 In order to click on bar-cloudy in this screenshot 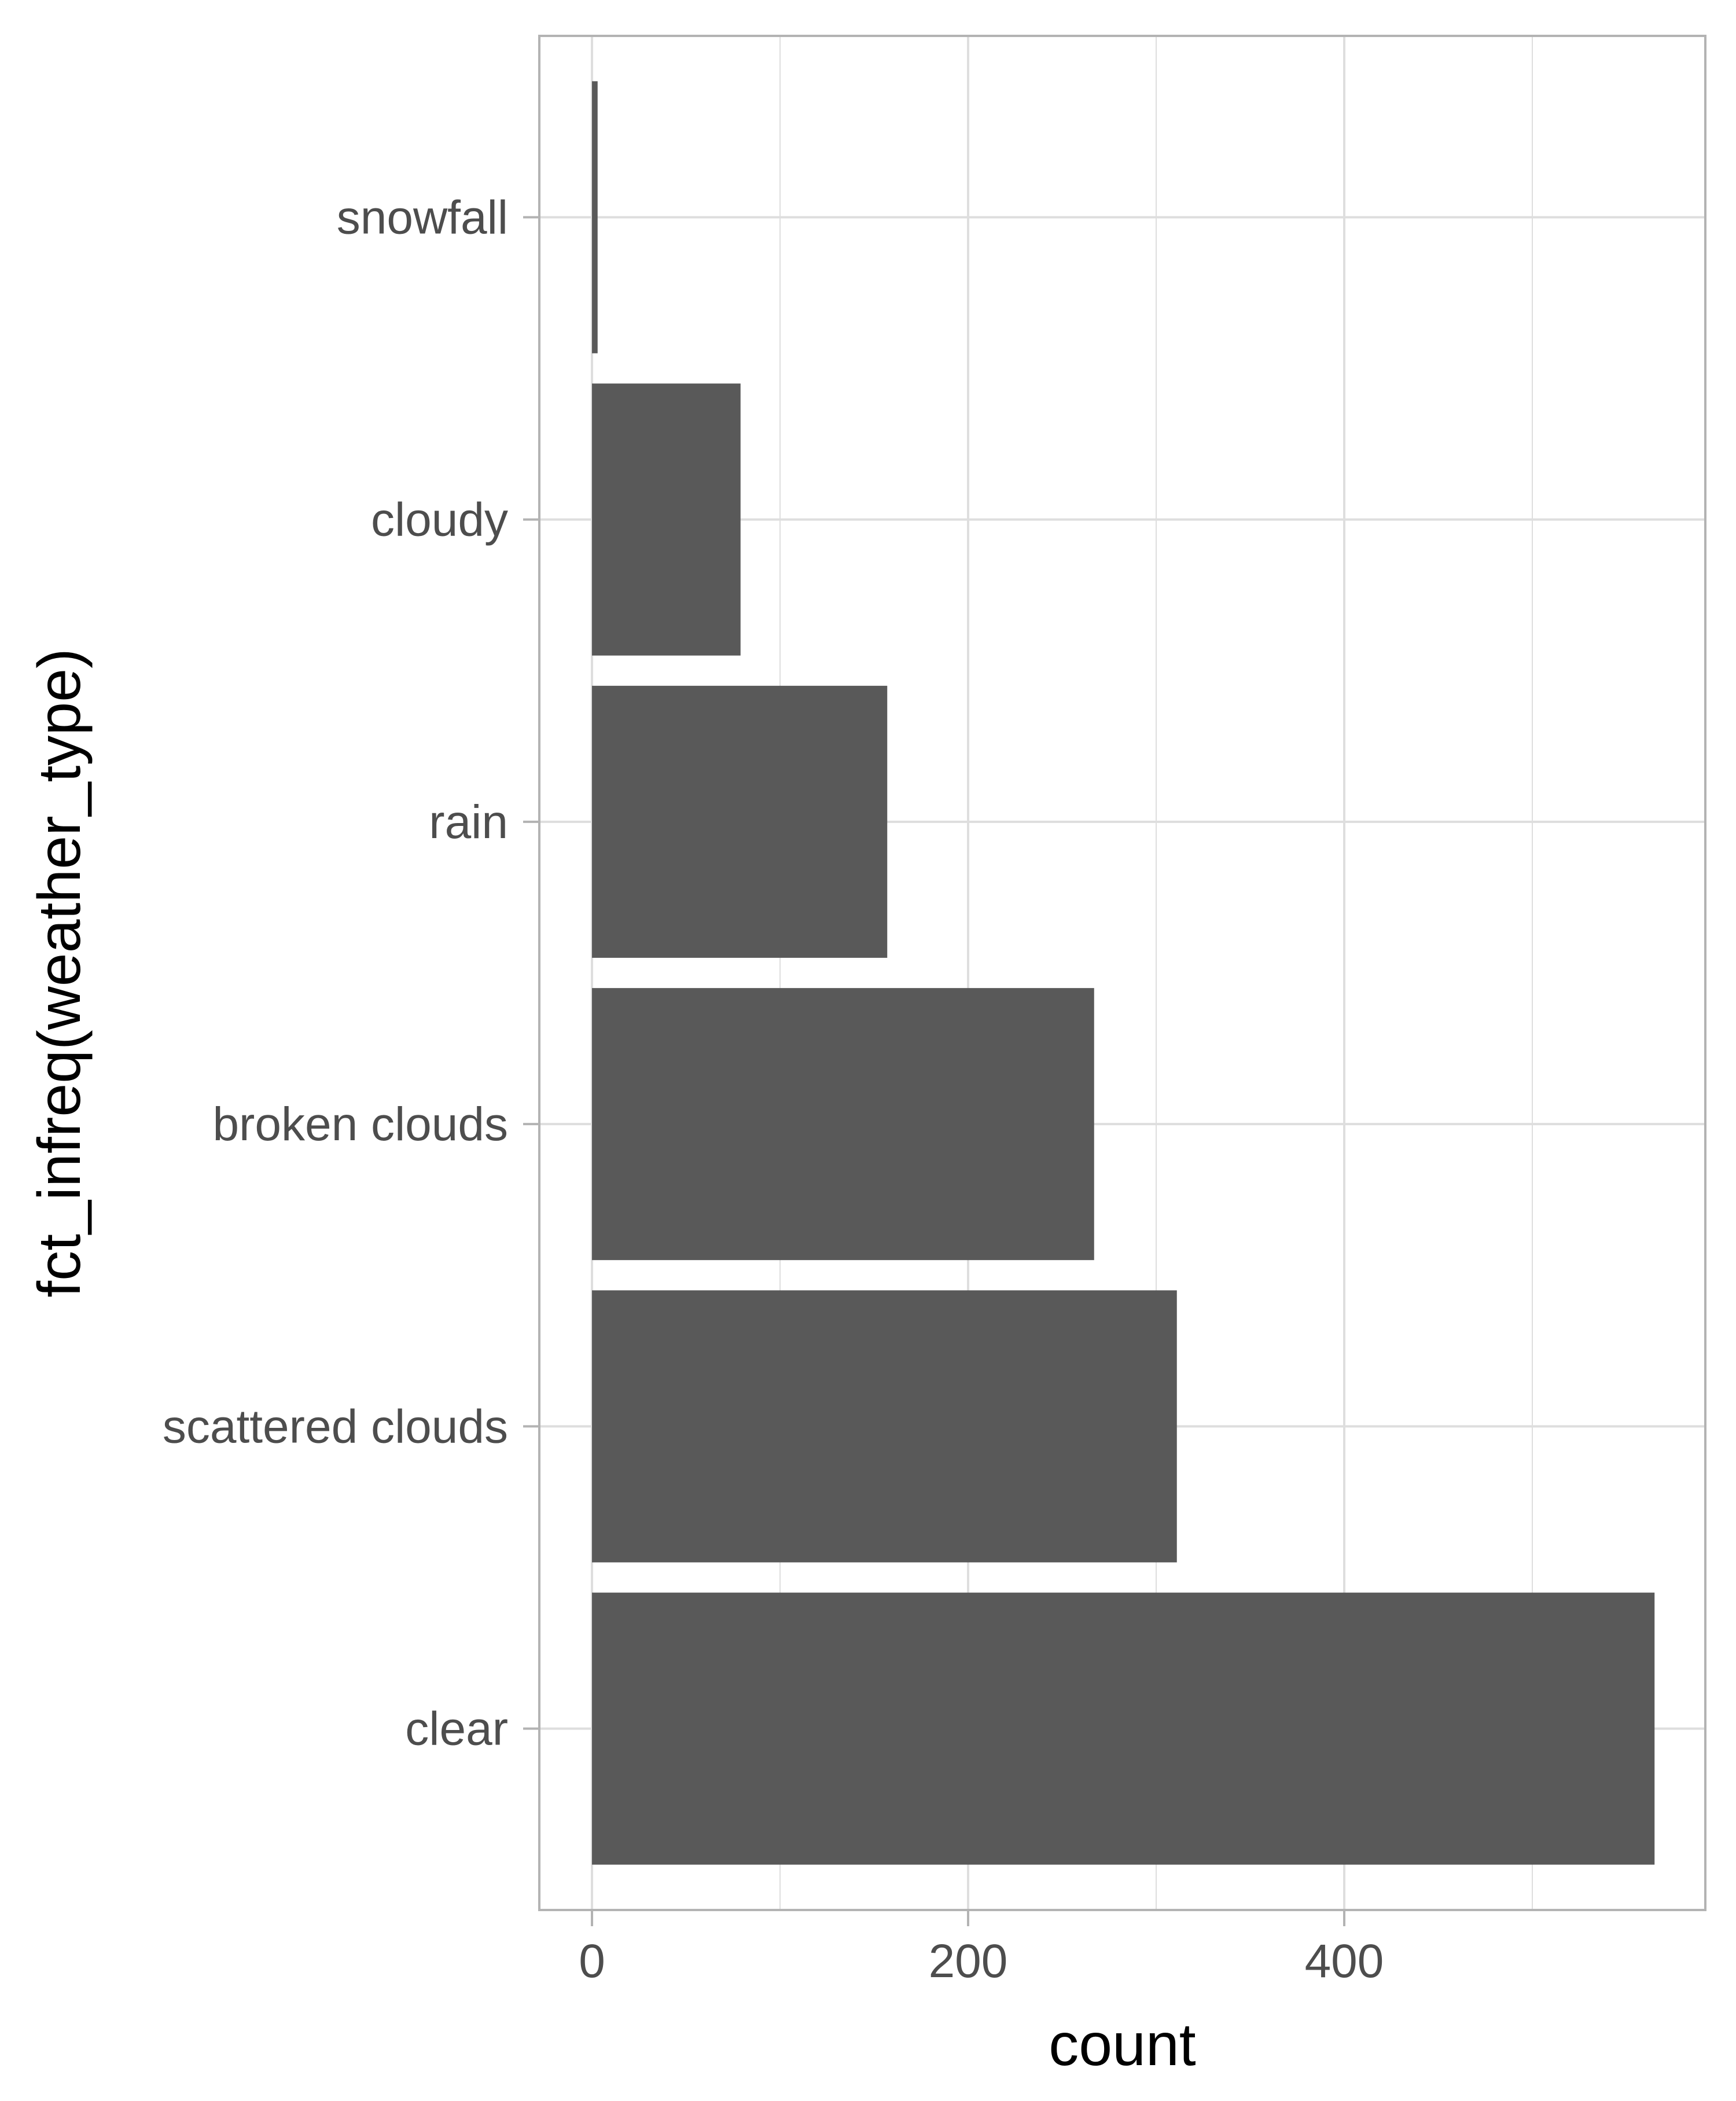, I will do `click(666, 519)`.